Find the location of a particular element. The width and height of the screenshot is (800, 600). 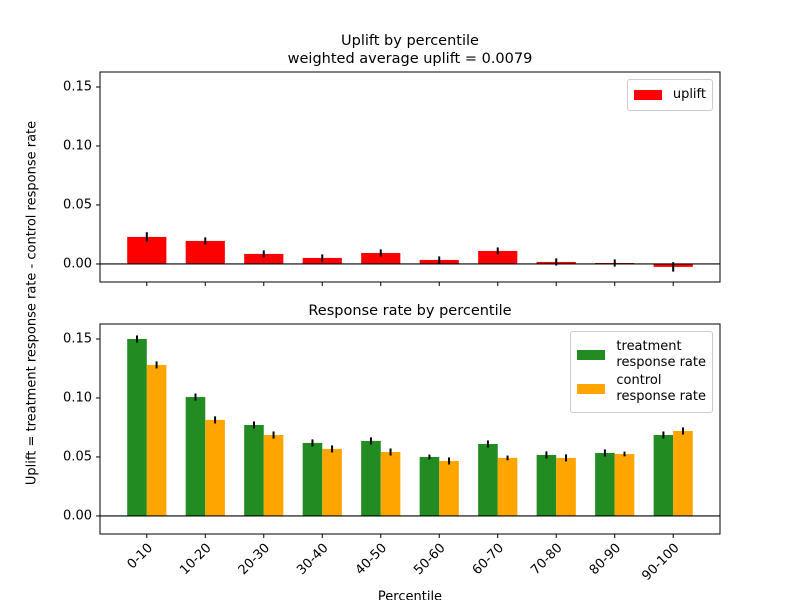

legend-item: control response rate is located at coordinates (641, 389).